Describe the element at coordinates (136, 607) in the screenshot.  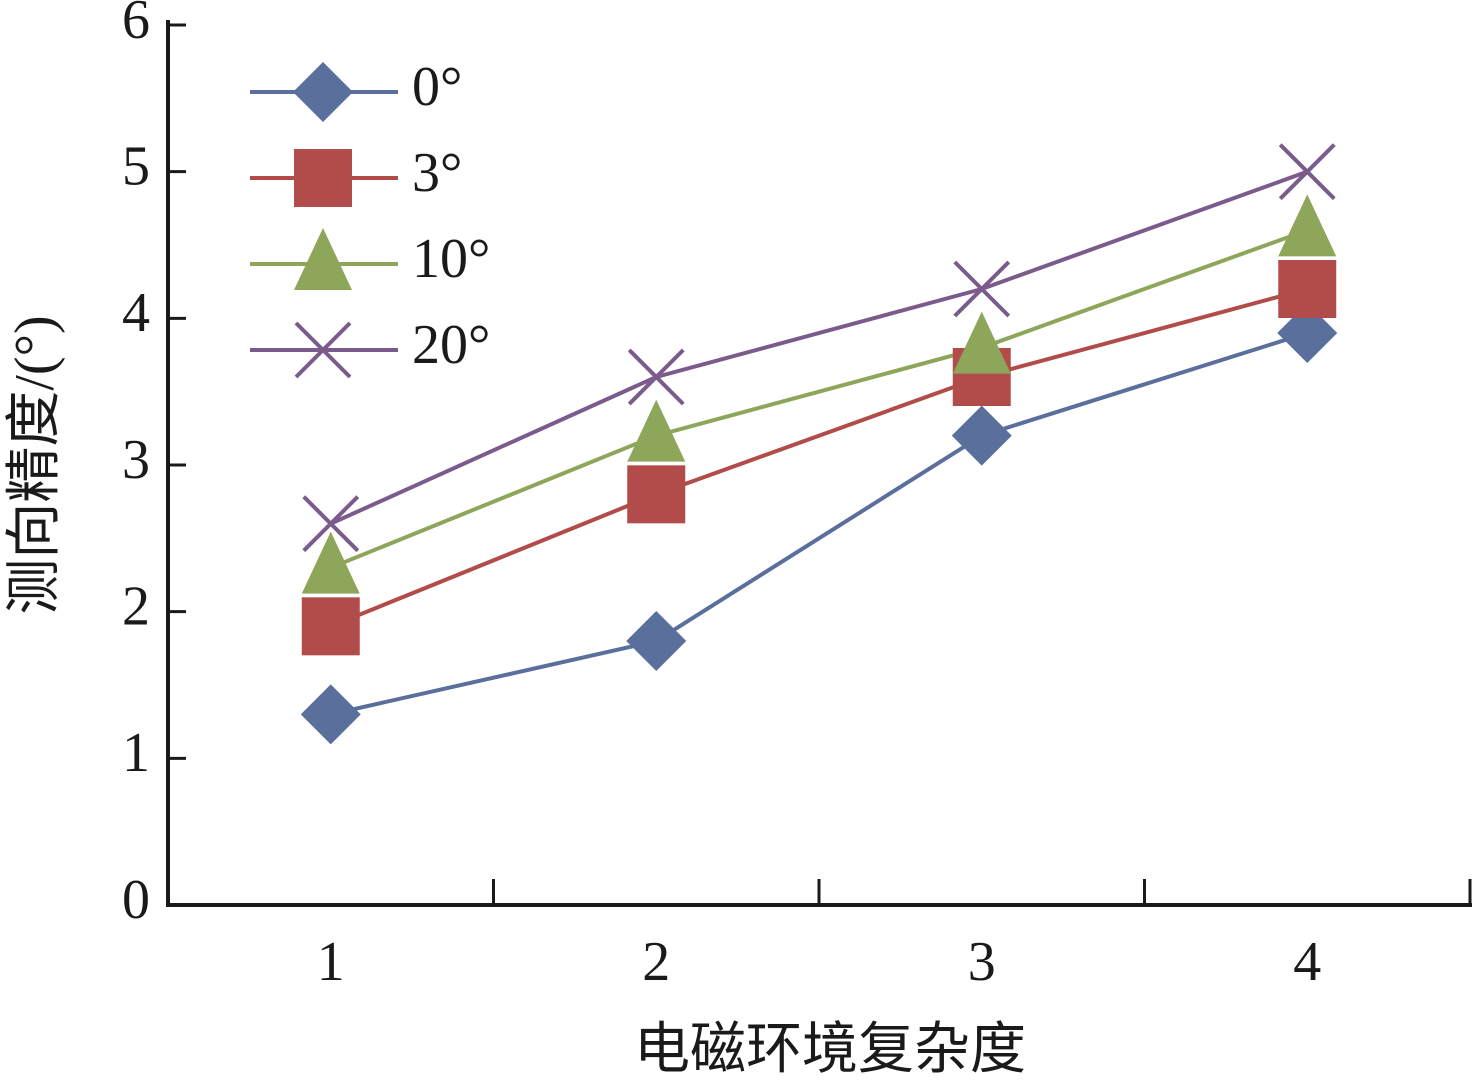
I see `y-tick-label: 2` at that location.